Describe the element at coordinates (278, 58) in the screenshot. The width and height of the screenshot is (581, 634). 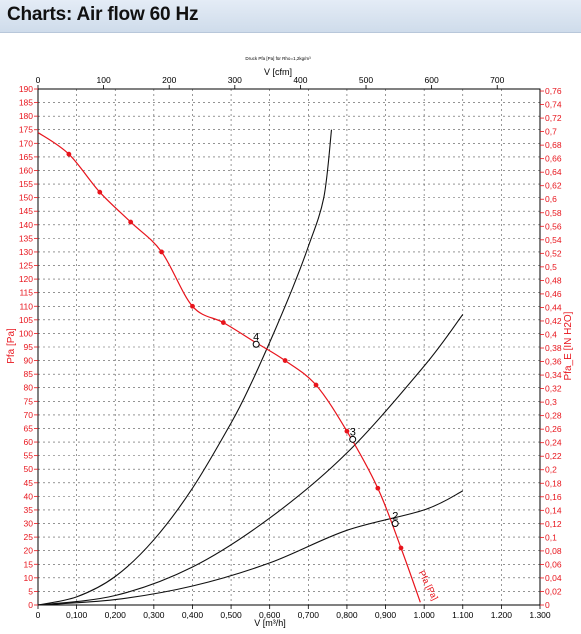
I see `chart-subtitle: Druck Pfa [Pa] für Rho=1,2kg/m³` at that location.